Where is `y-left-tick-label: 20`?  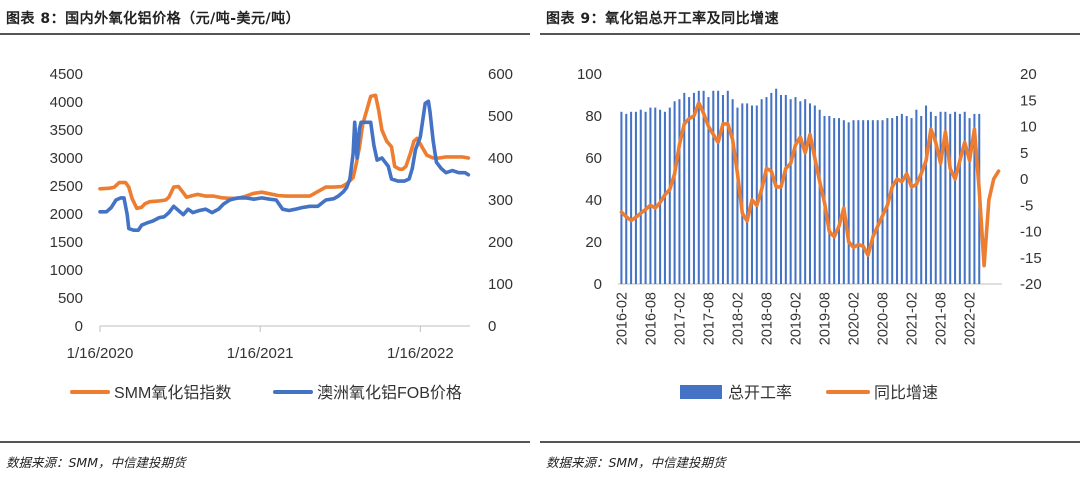 y-left-tick-label: 20 is located at coordinates (593, 242).